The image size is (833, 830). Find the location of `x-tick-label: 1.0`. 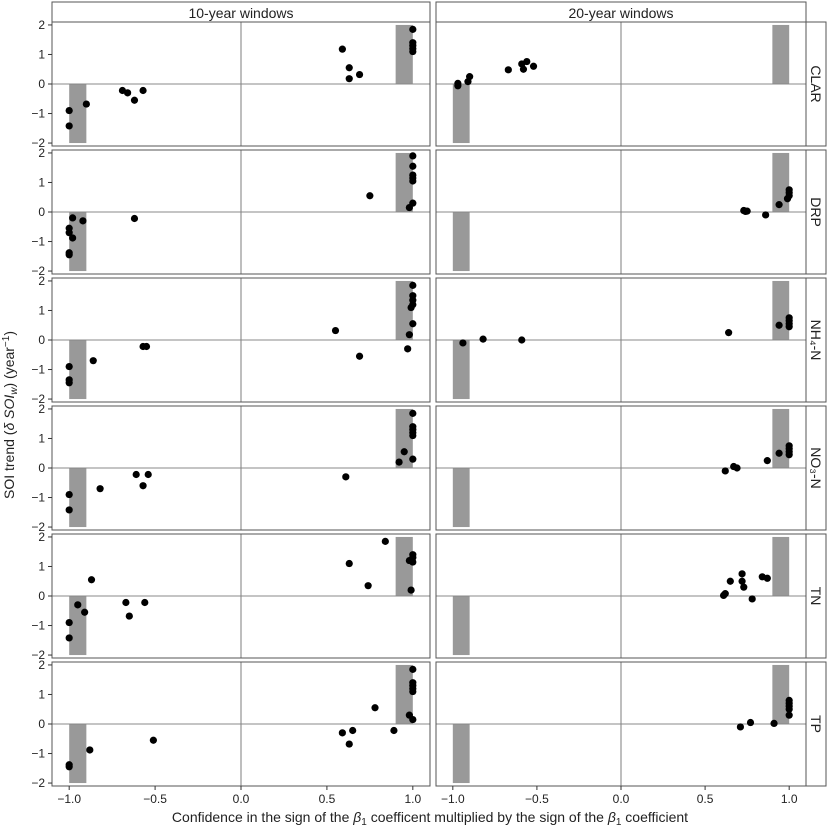

x-tick-label: 1.0 is located at coordinates (412, 799).